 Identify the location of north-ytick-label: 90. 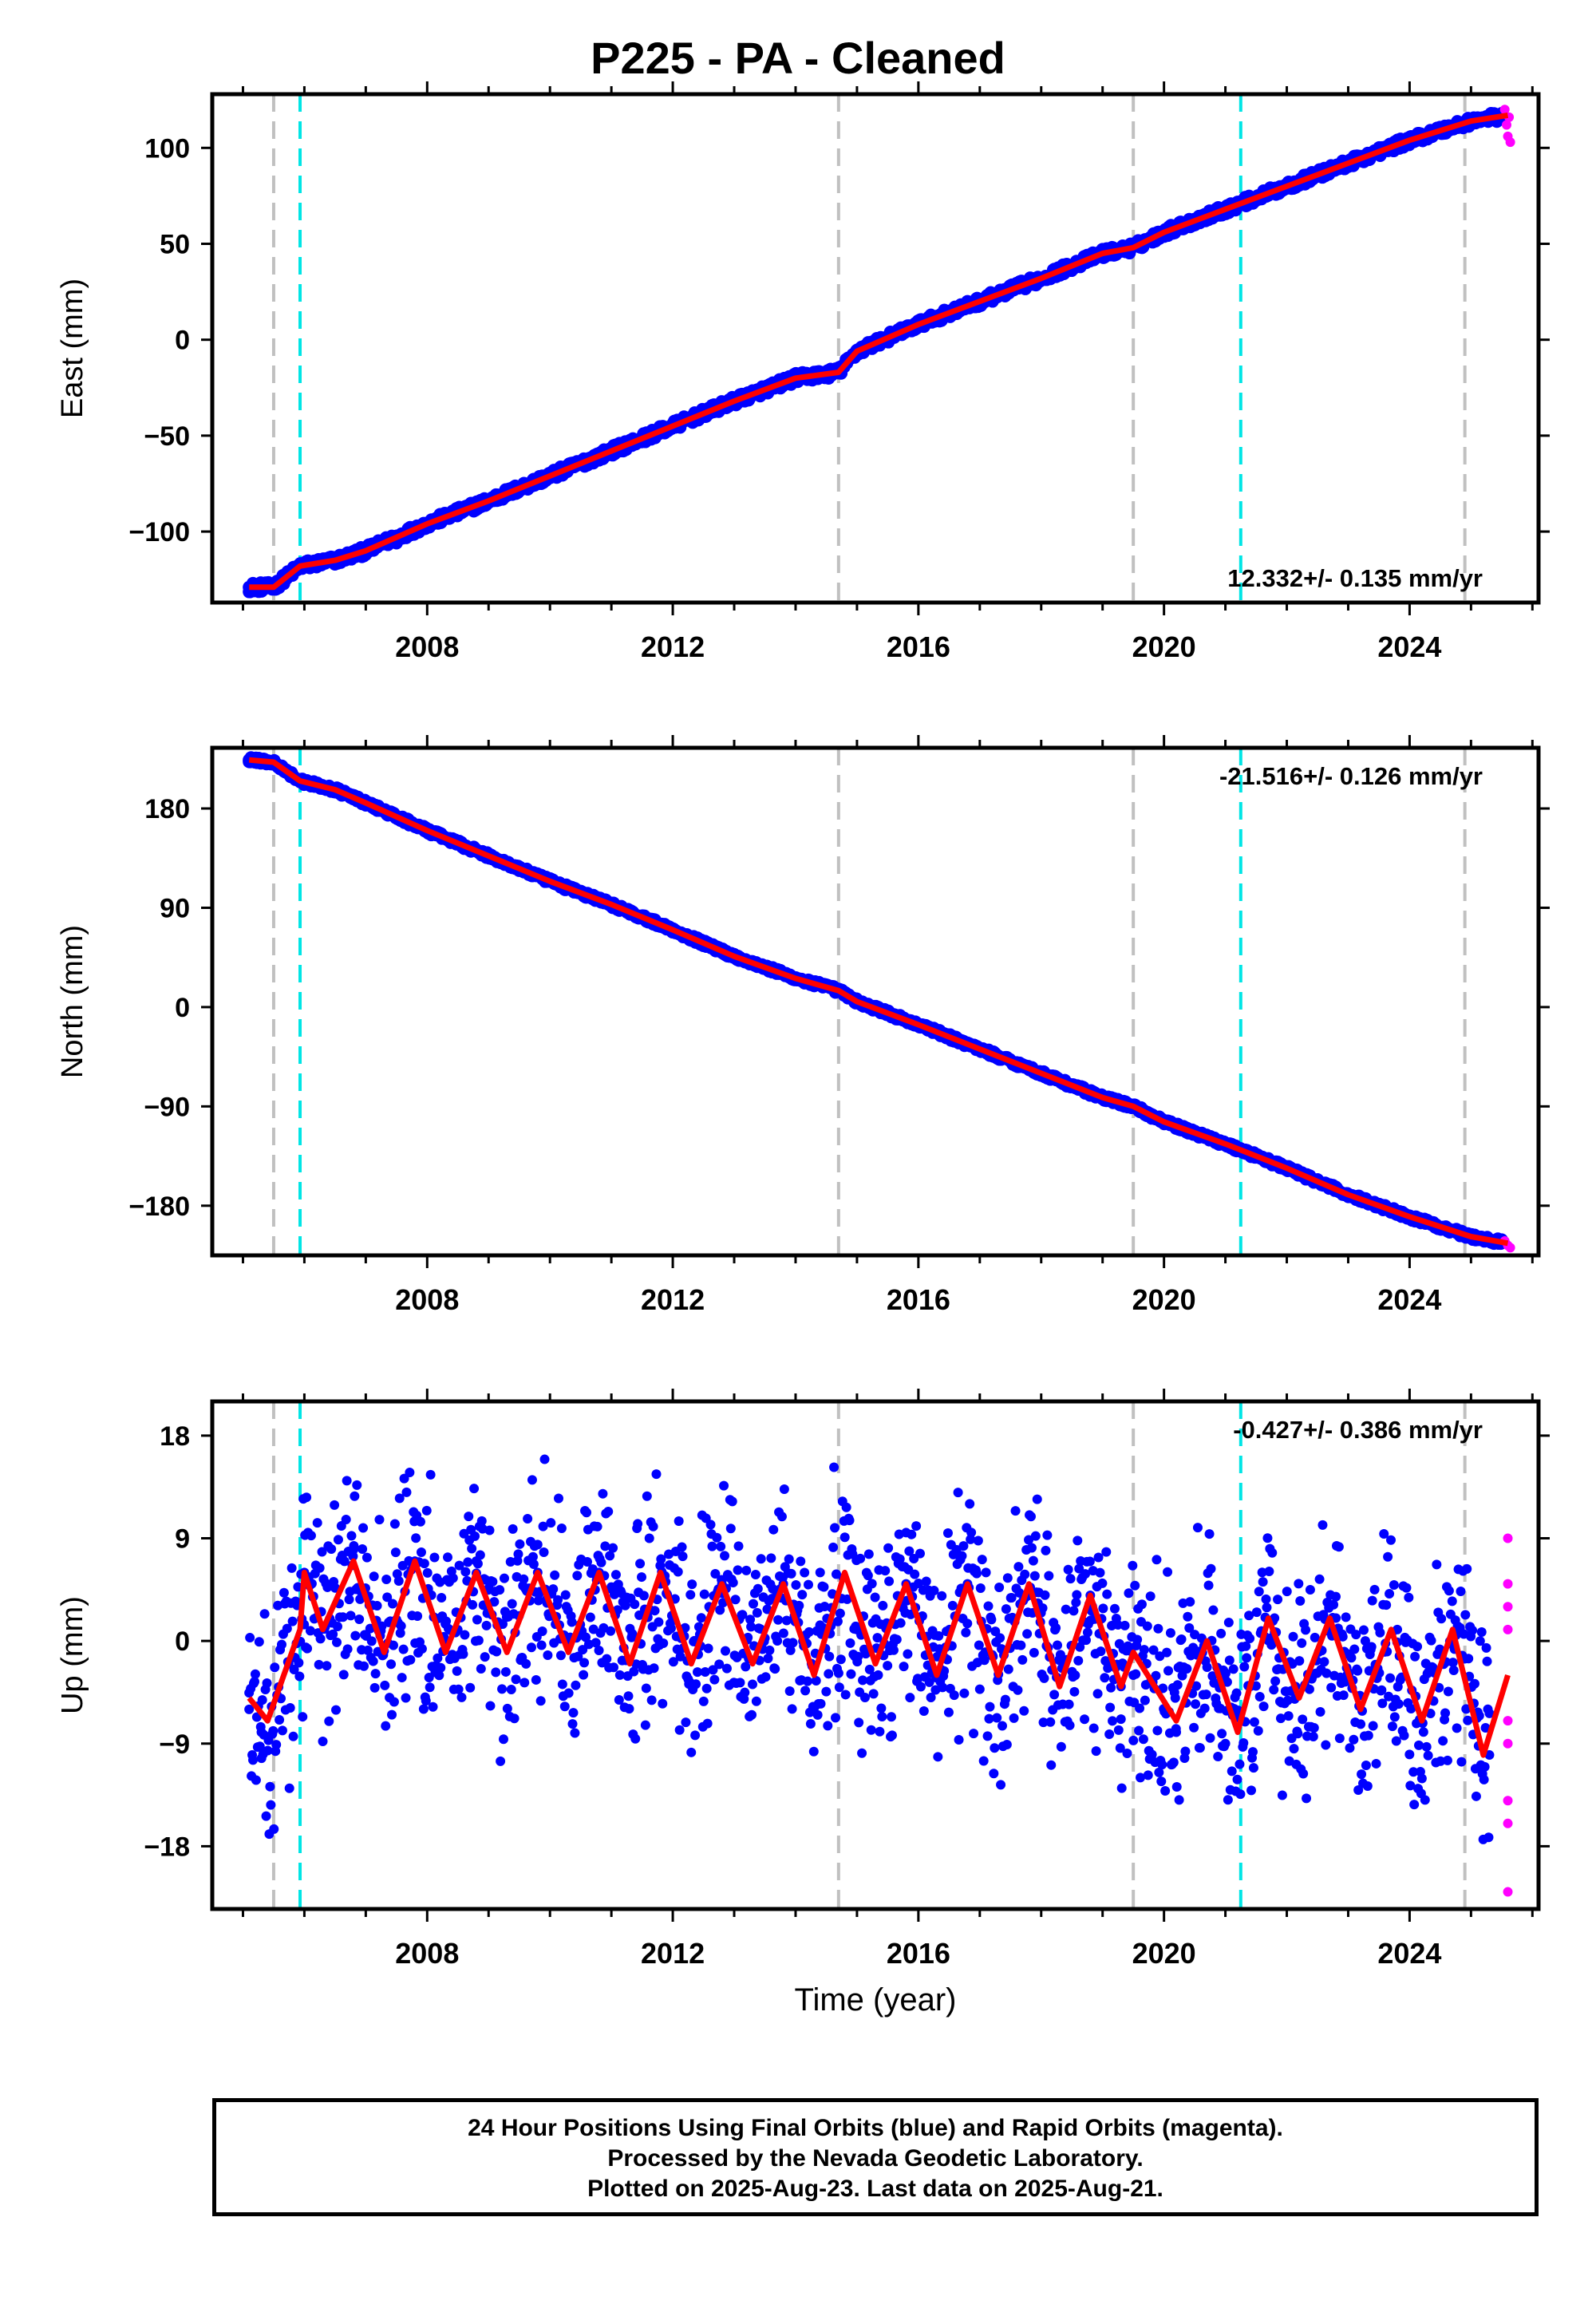
(175, 908).